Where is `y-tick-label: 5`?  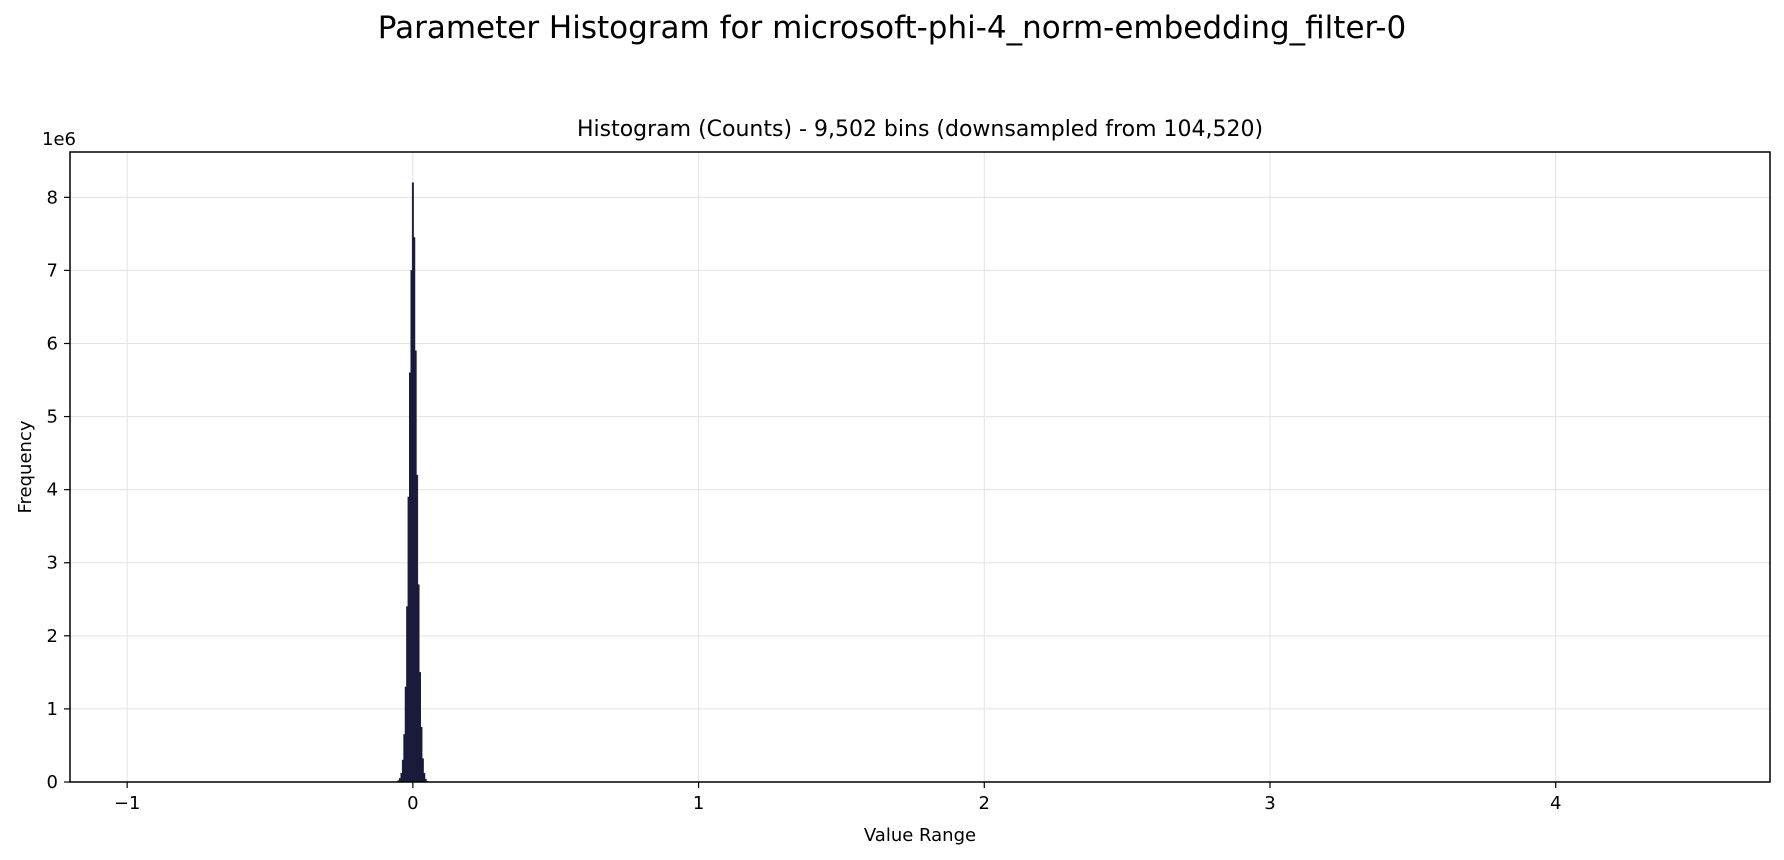 y-tick-label: 5 is located at coordinates (52, 417).